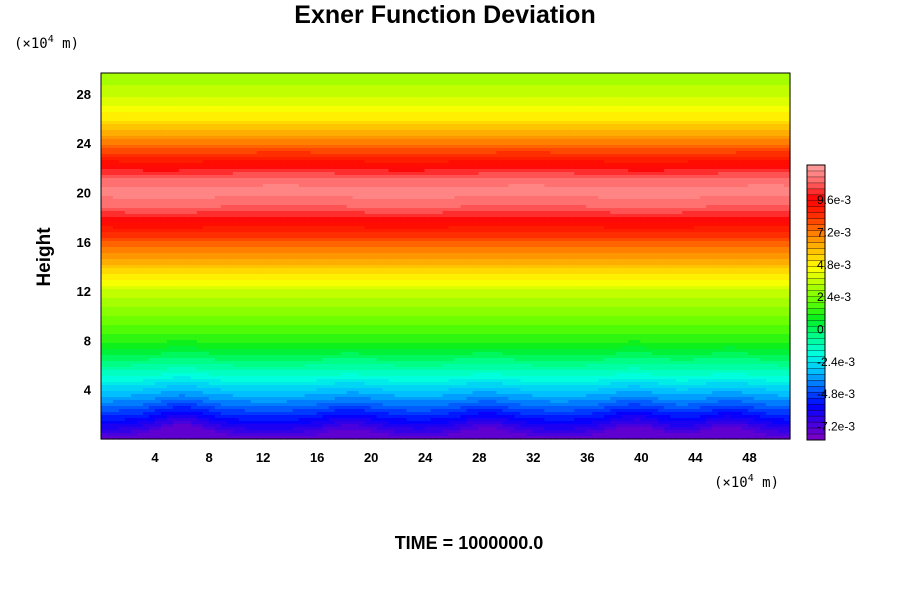 The image size is (900, 600). Describe the element at coordinates (46, 43) in the screenshot. I see `y-unit-label: (×104 m)` at that location.